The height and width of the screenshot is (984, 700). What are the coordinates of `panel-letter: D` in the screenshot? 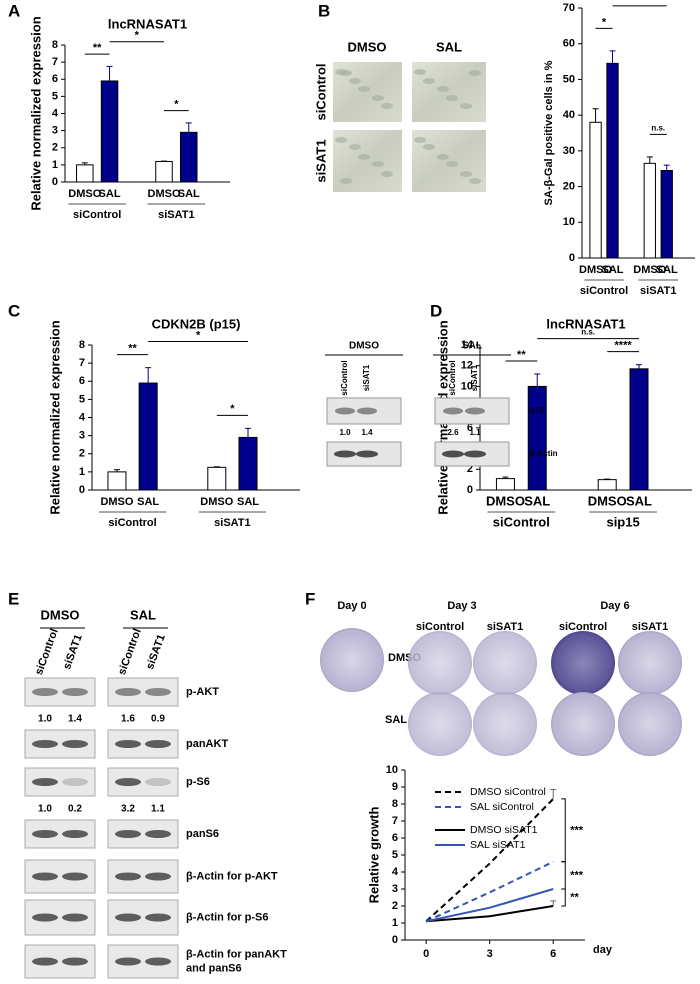 It's located at (436, 310).